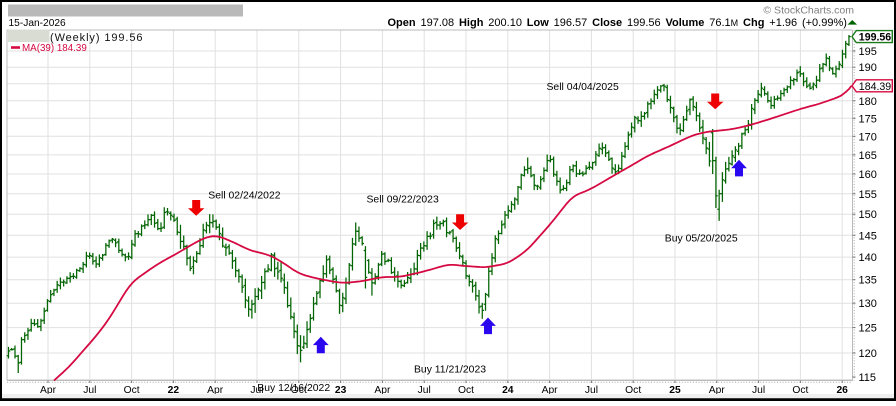 The height and width of the screenshot is (406, 896). What do you see at coordinates (54, 48) in the screenshot?
I see `svg-text: MA(39) 184.39` at bounding box center [54, 48].